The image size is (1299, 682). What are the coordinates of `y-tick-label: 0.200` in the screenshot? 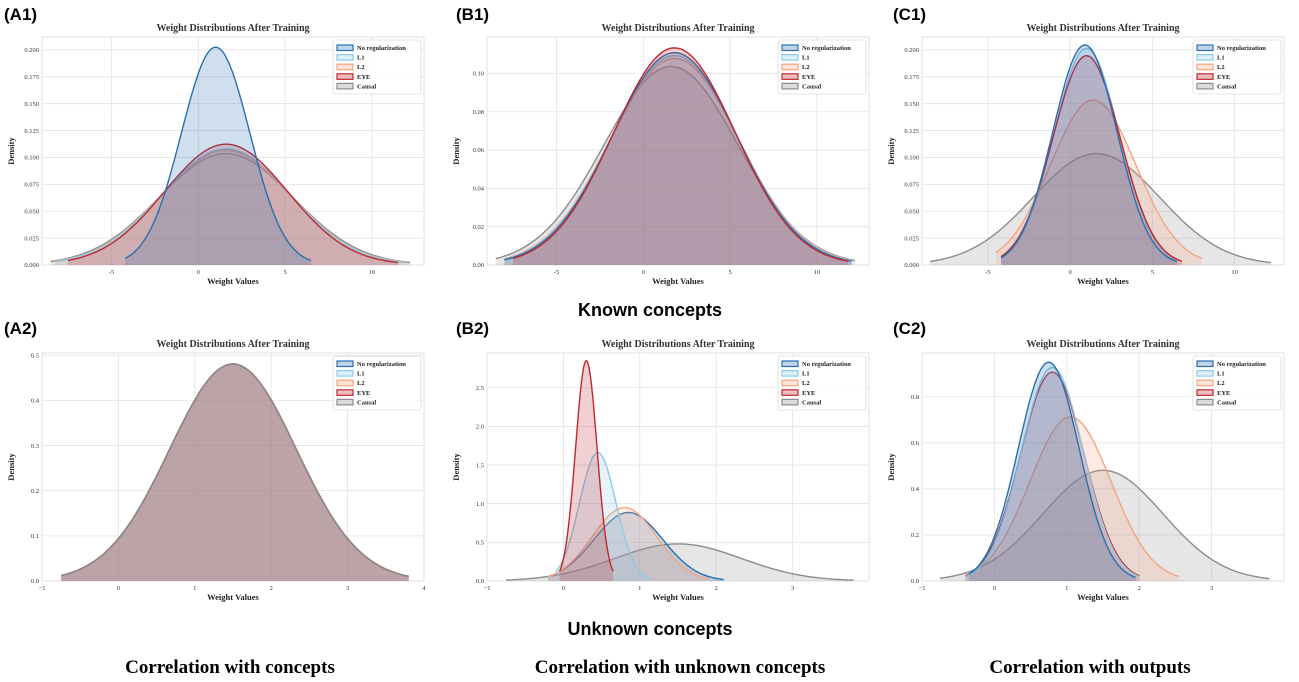 It's located at (31, 50).